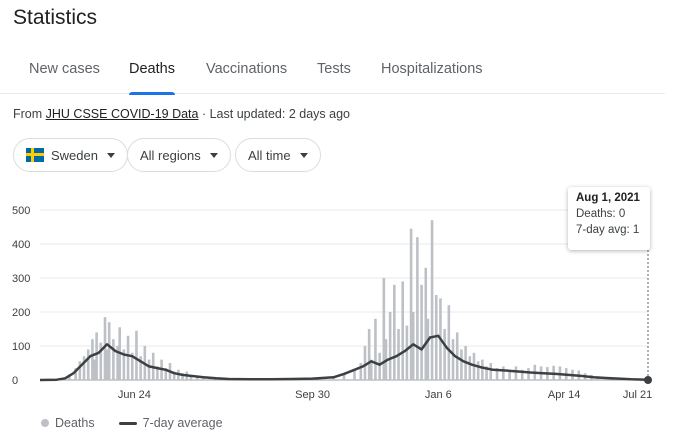 This screenshot has height=448, width=692. What do you see at coordinates (648, 380) in the screenshot?
I see `highlight-point` at bounding box center [648, 380].